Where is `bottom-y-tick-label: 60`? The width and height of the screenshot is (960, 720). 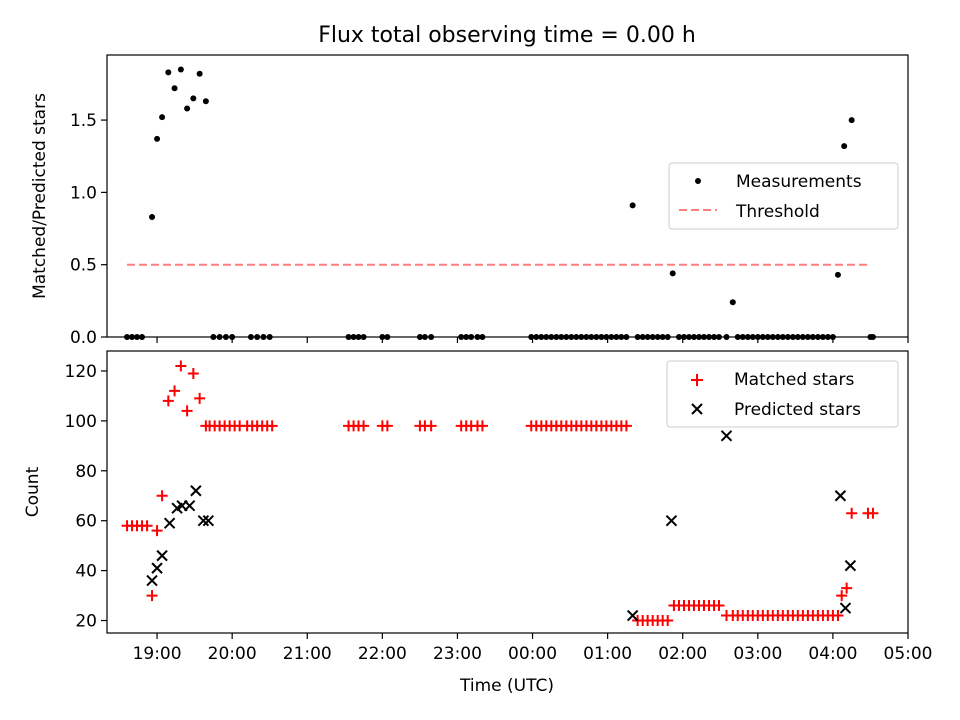 bottom-y-tick-label: 60 is located at coordinates (86, 522).